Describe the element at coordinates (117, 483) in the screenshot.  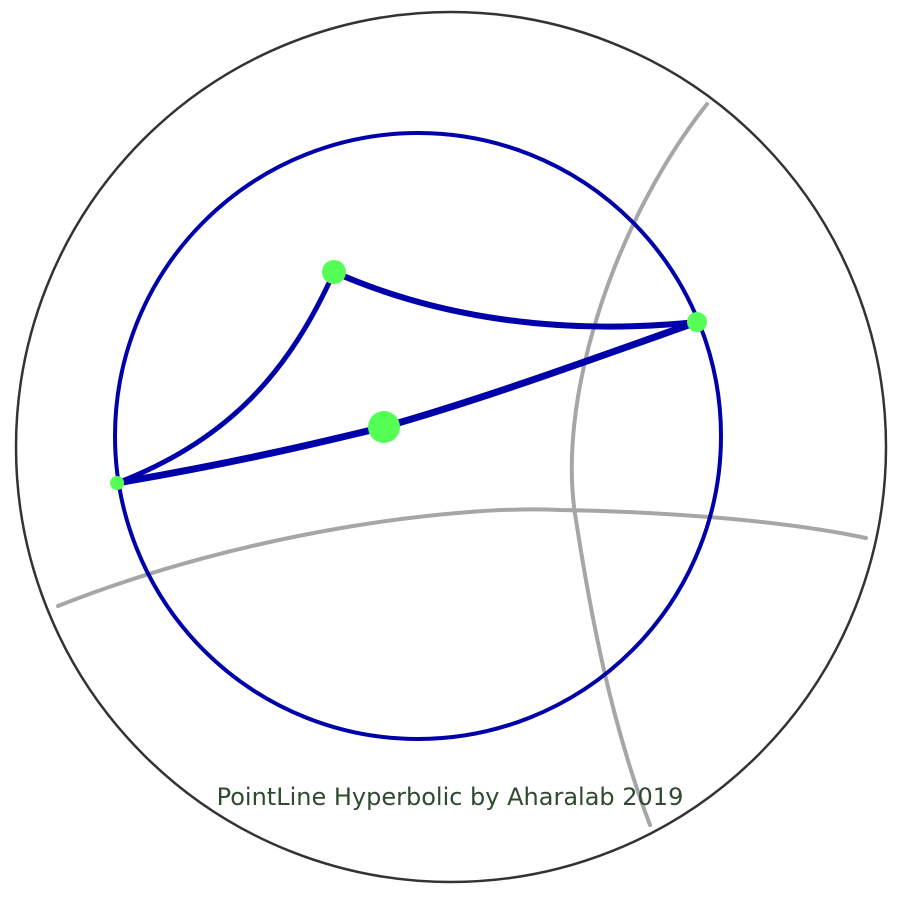
I see `point-left` at that location.